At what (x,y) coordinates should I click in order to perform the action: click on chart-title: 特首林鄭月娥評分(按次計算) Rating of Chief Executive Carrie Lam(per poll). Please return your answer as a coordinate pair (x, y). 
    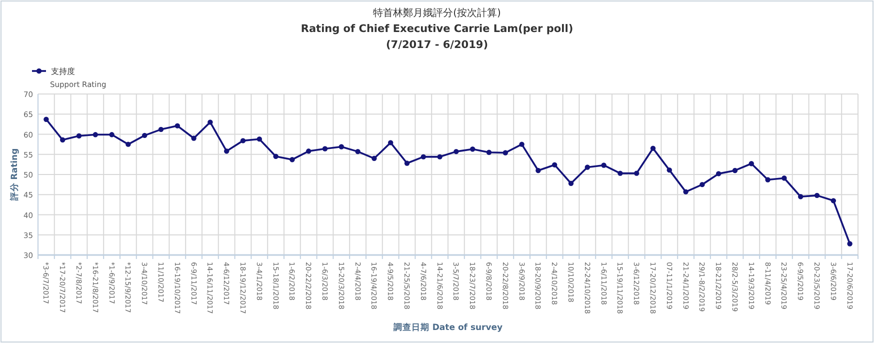
    Looking at the image, I should click on (437, 21).